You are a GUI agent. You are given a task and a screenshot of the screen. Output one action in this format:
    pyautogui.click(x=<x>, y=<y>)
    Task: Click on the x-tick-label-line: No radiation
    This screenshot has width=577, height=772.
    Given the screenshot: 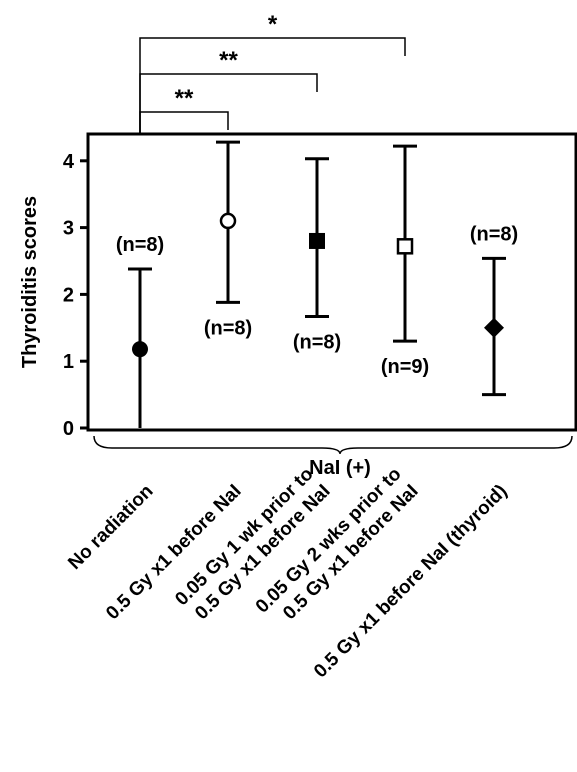 What is the action you would take?
    pyautogui.click(x=110, y=527)
    